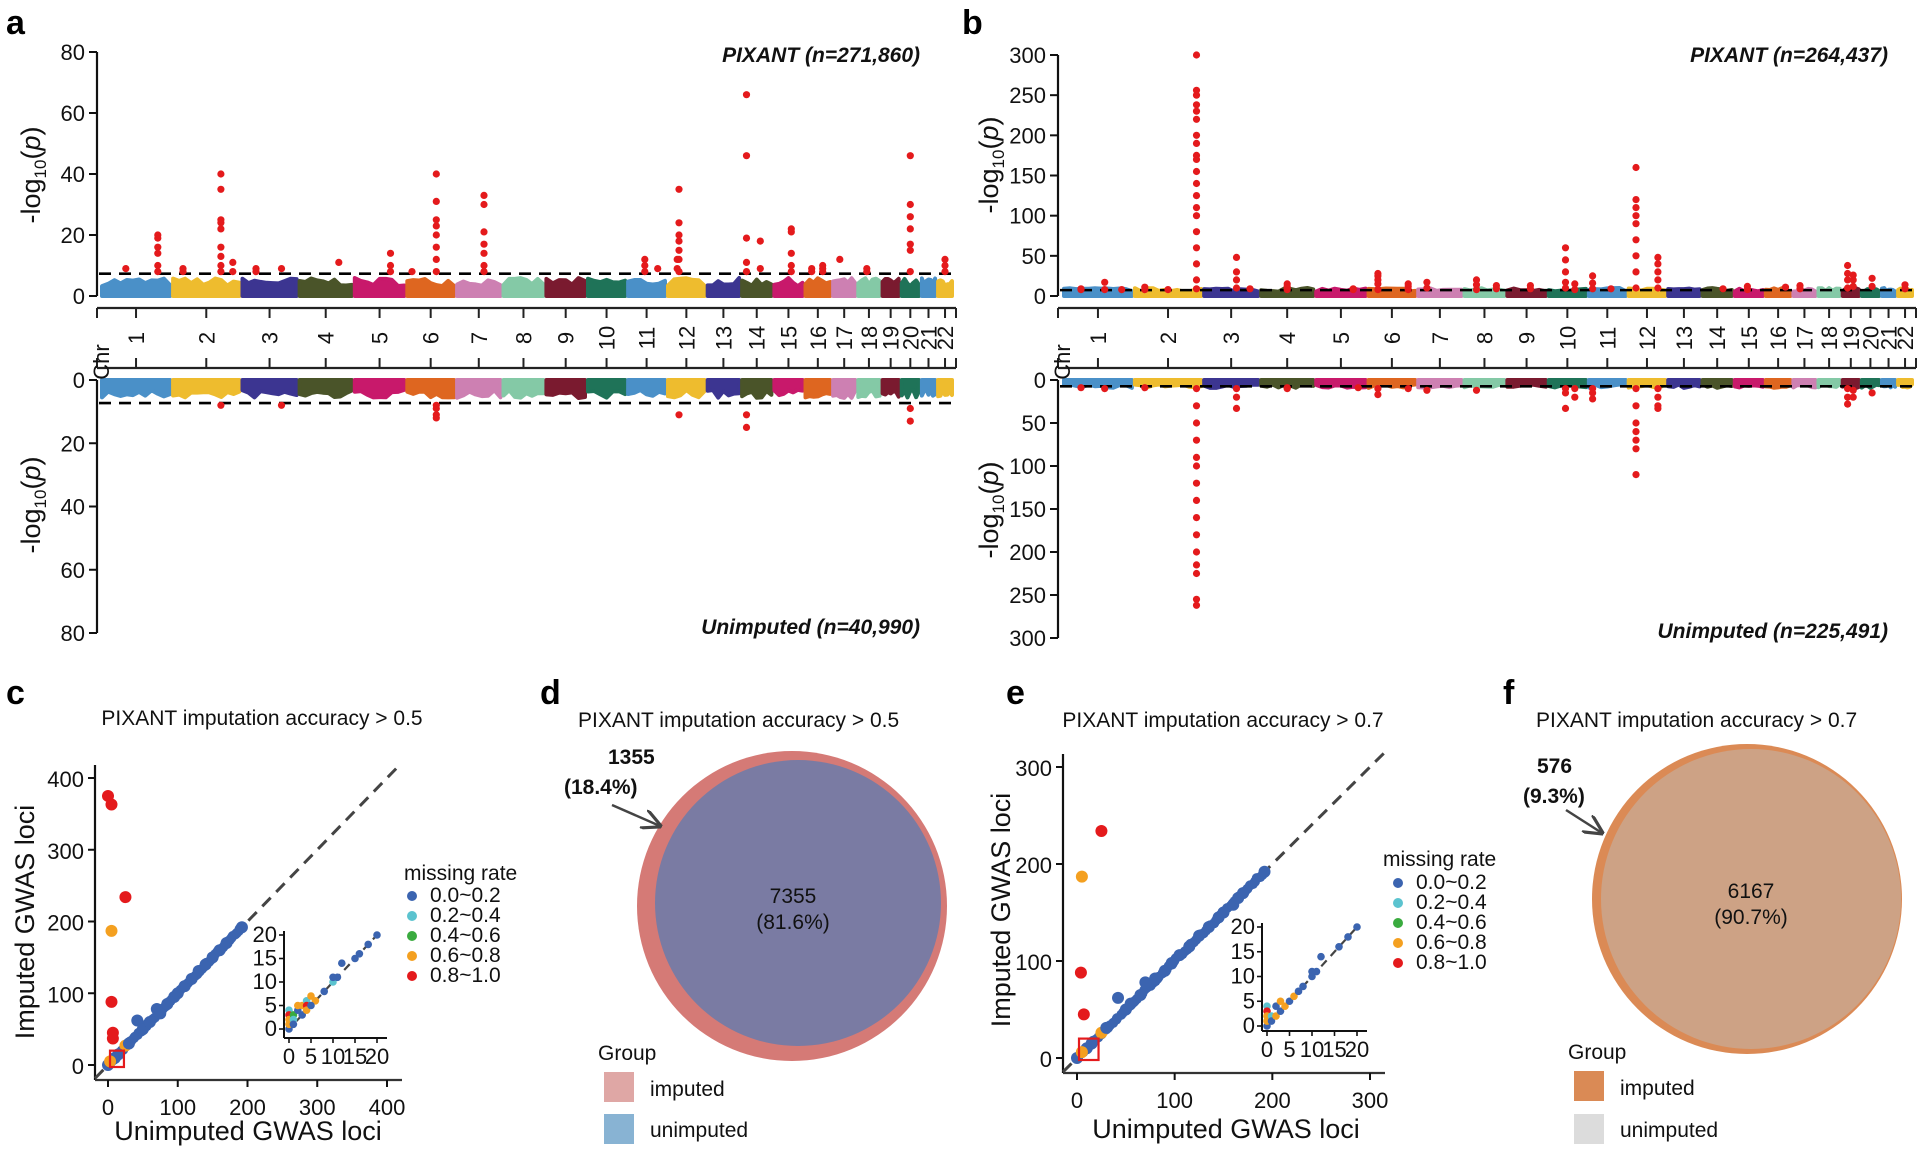 This screenshot has width=1926, height=1153. I want to click on chr-label-17: 17, so click(1804, 338).